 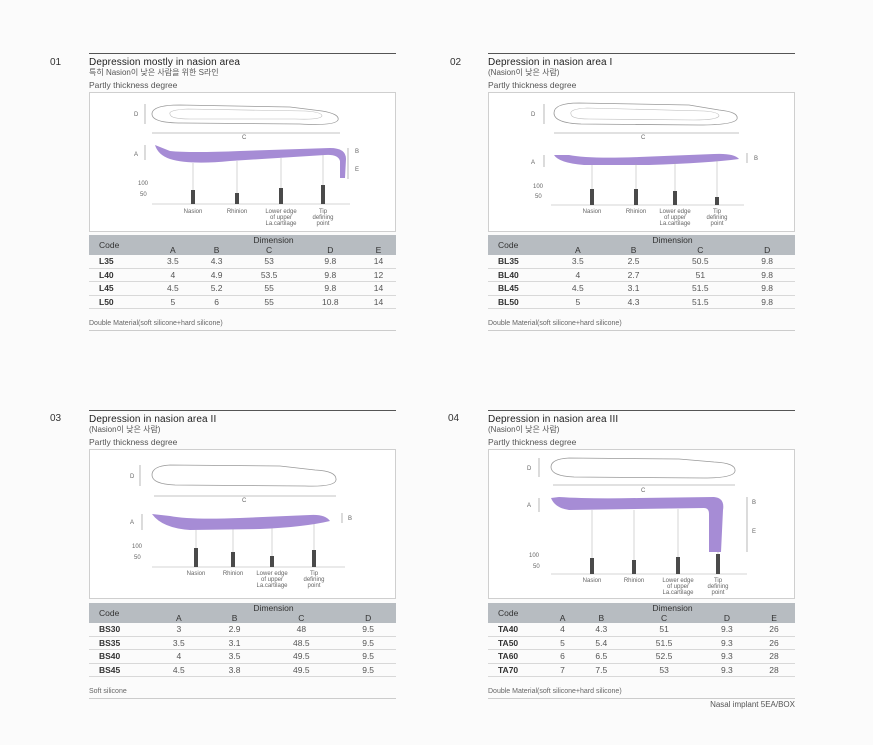 I want to click on value-cell: 51, so click(x=664, y=630).